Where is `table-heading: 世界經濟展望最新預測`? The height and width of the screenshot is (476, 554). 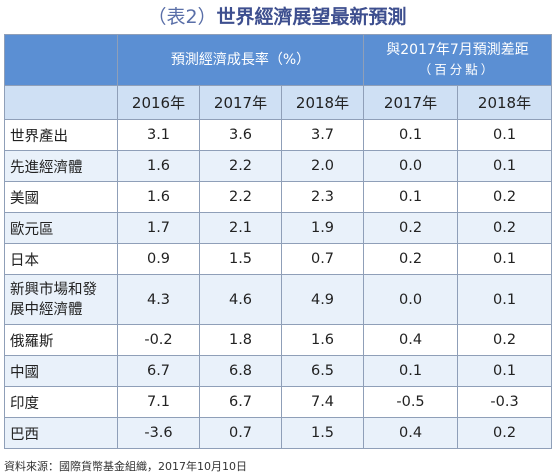
table-heading: 世界經濟展望最新預測 is located at coordinates (311, 17).